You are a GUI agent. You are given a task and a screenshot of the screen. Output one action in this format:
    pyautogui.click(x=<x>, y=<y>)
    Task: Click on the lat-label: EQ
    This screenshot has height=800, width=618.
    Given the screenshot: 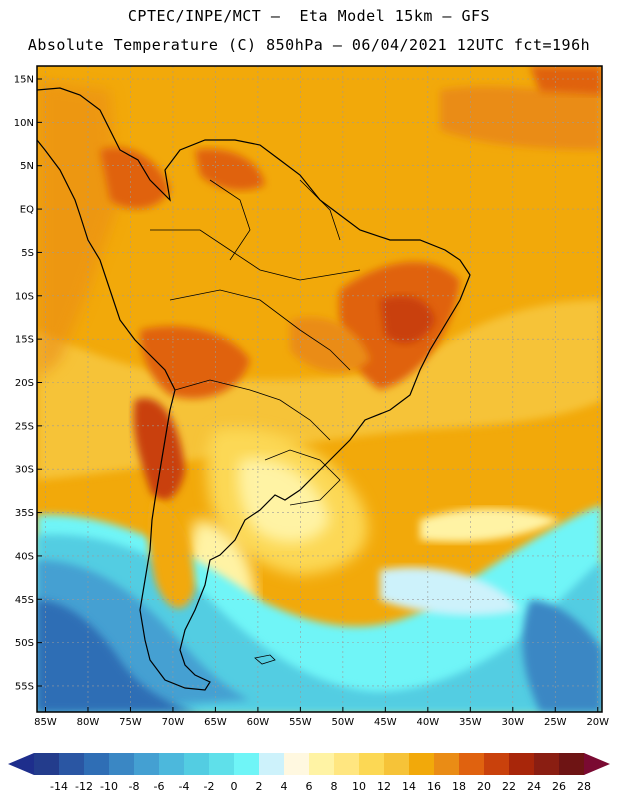 What is the action you would take?
    pyautogui.click(x=27, y=210)
    